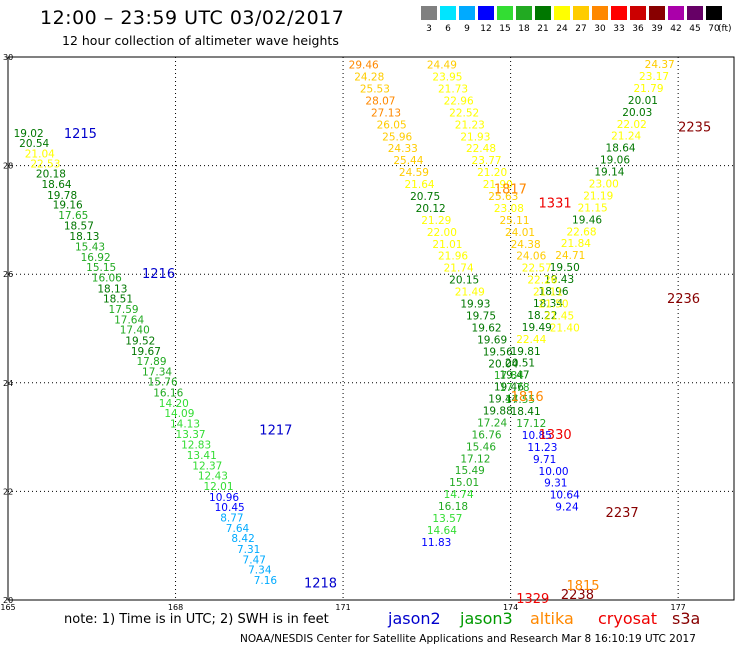  I want to click on satellite-legend-jason3: jason3, so click(486, 618).